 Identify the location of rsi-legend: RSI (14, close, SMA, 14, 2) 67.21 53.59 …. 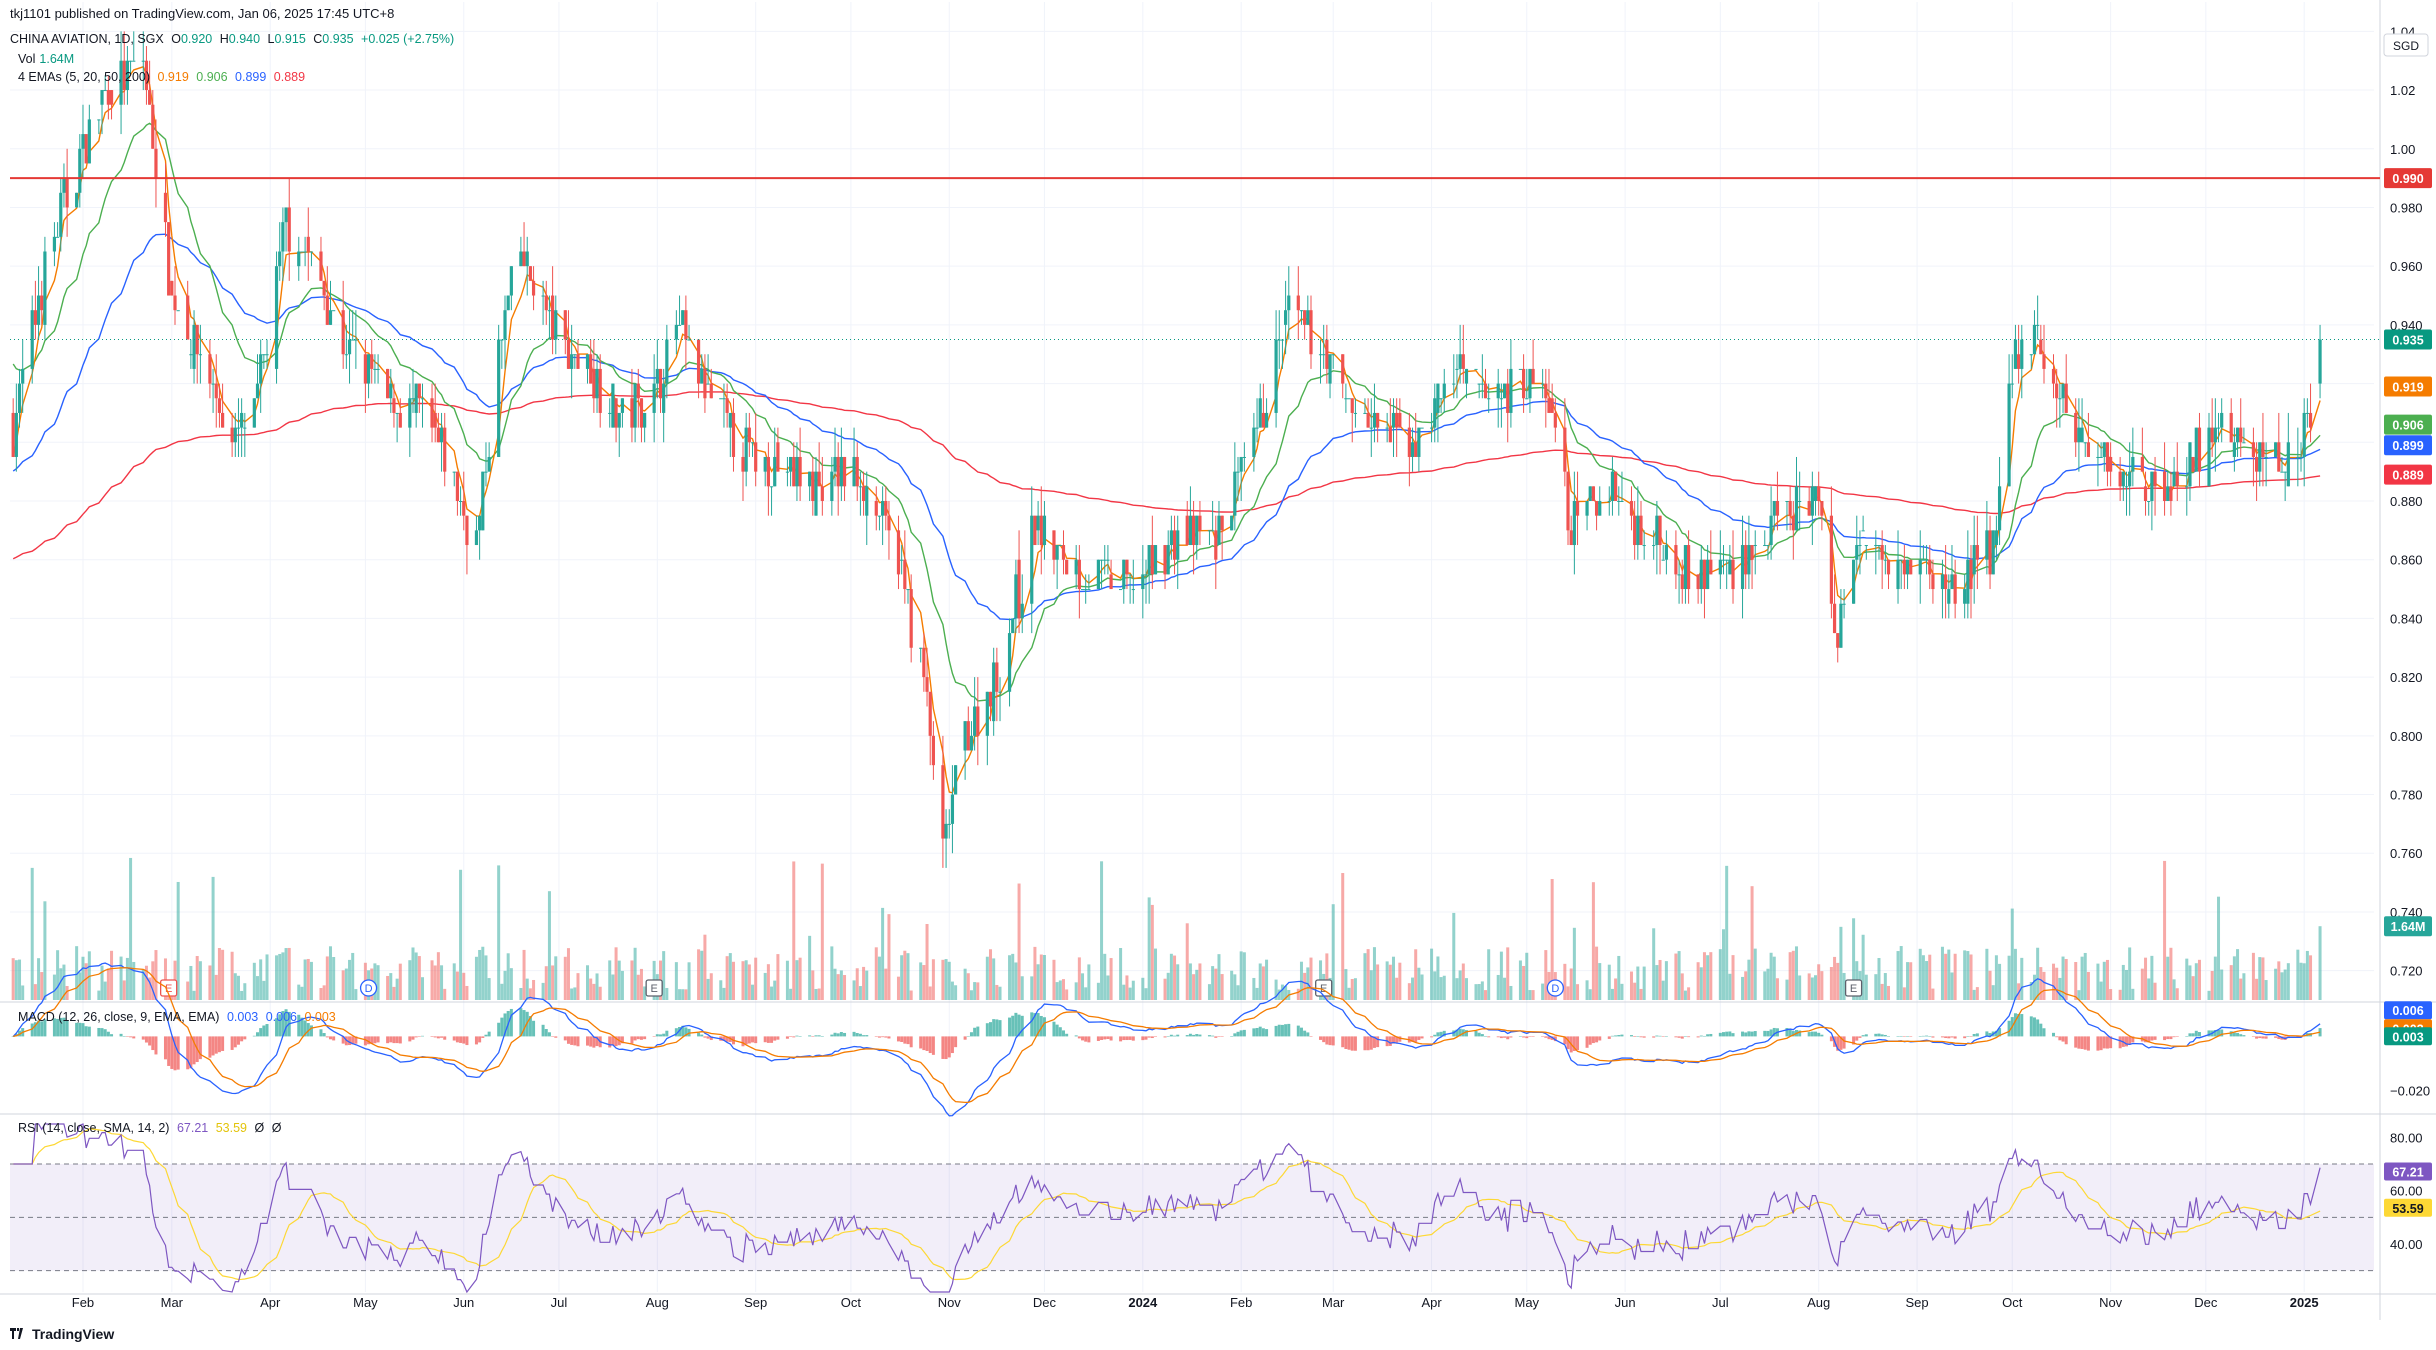
(151, 1128).